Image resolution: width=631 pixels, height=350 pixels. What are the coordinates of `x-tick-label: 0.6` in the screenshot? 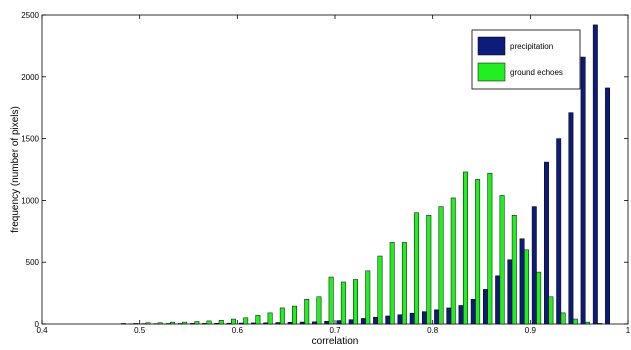 It's located at (238, 330).